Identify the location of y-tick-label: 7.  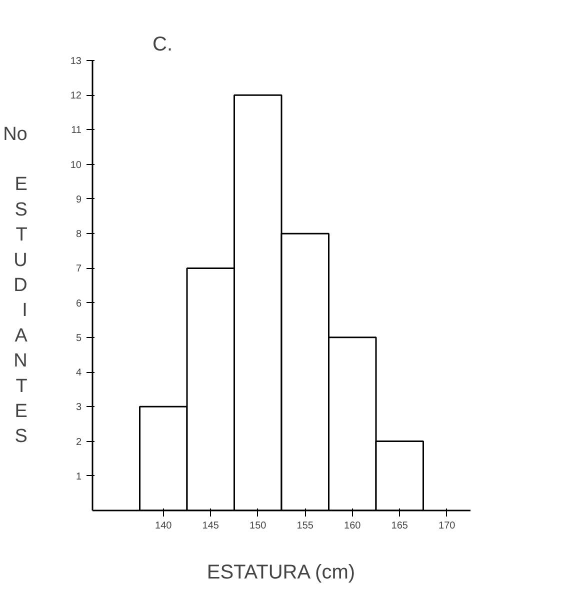
(79, 269).